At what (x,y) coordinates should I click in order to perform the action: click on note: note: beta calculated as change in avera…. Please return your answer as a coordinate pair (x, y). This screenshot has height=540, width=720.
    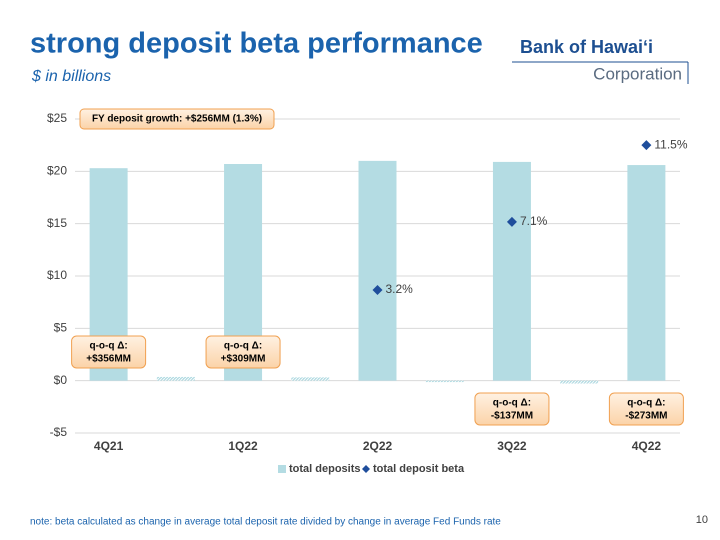
    Looking at the image, I should click on (265, 522).